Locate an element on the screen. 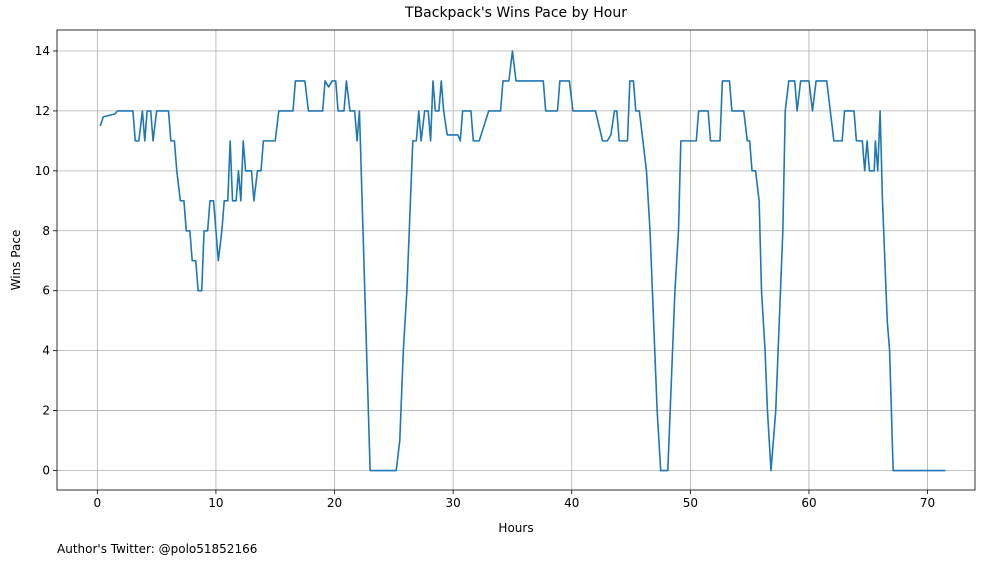 This screenshot has height=562, width=997. y-tick-label: 4 is located at coordinates (46, 351).